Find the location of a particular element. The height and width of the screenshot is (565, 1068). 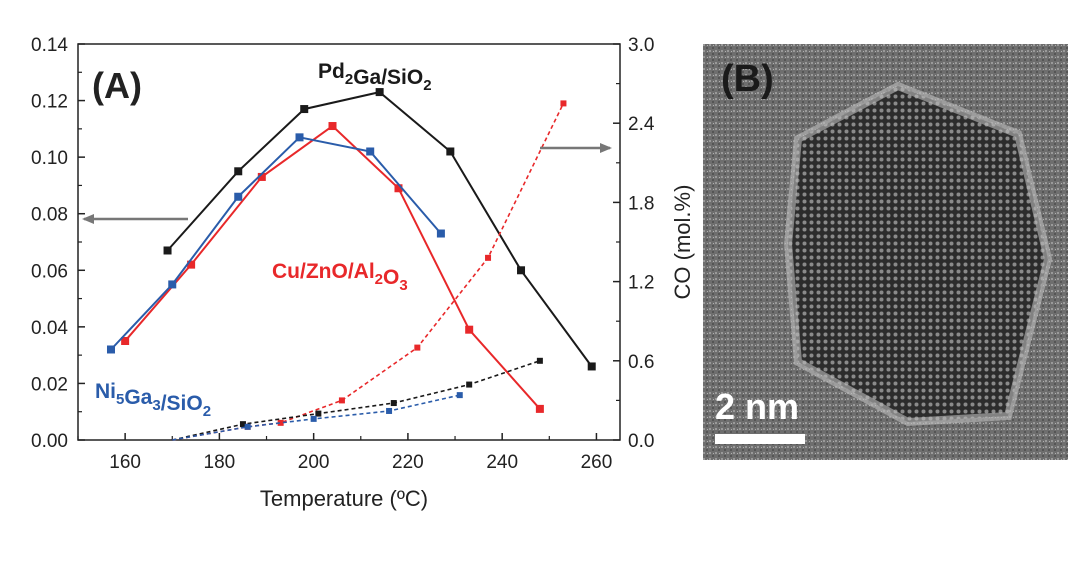

y-right-tick-label: 1.8 is located at coordinates (641, 203).